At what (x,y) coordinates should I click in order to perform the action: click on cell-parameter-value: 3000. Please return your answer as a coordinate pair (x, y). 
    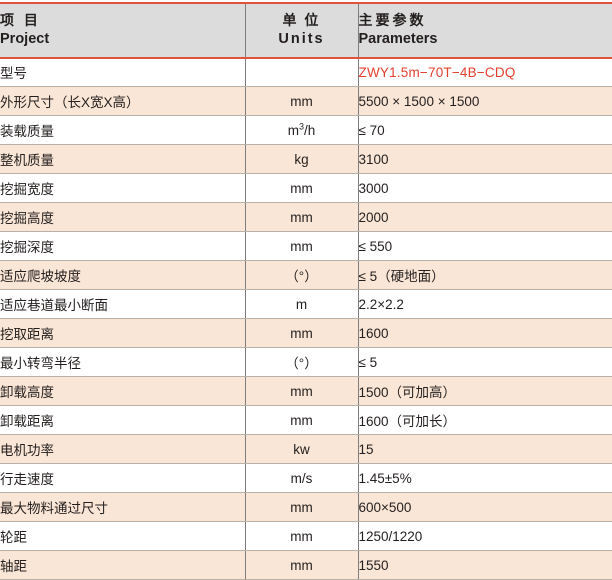
    Looking at the image, I should click on (485, 188).